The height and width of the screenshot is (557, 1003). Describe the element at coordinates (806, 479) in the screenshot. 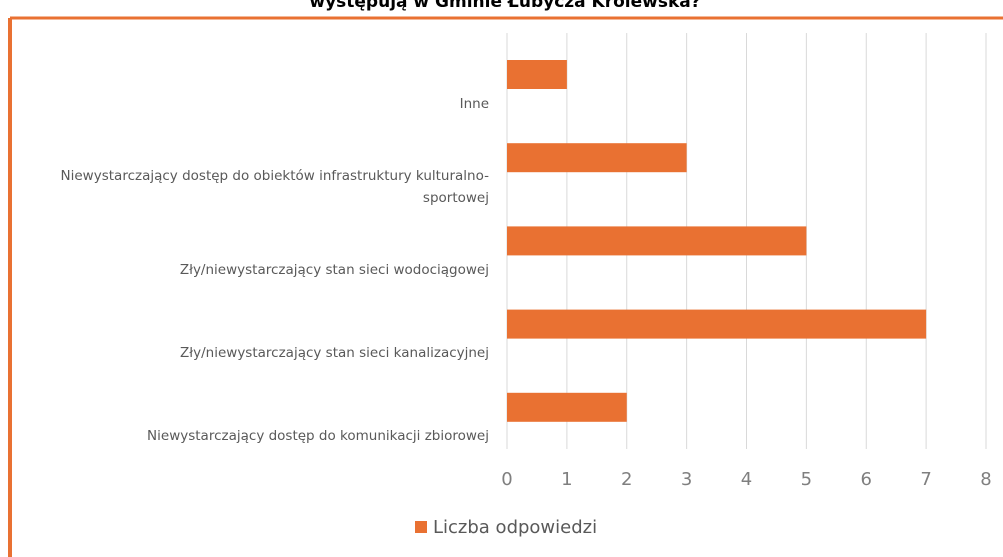

I see `x-tick-label: 5` at that location.